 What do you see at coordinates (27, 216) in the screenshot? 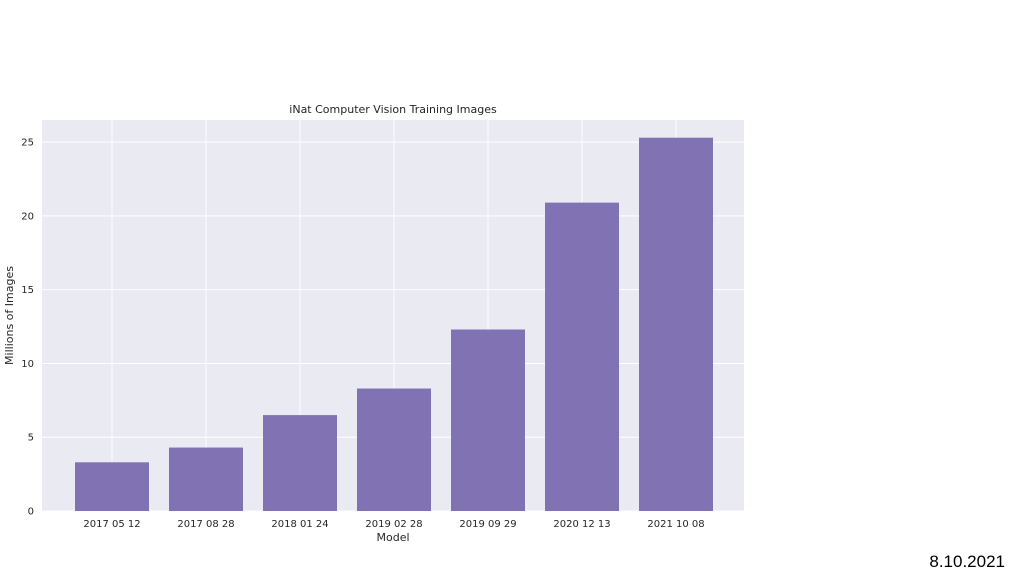
I see `y-tick-label: 20` at bounding box center [27, 216].